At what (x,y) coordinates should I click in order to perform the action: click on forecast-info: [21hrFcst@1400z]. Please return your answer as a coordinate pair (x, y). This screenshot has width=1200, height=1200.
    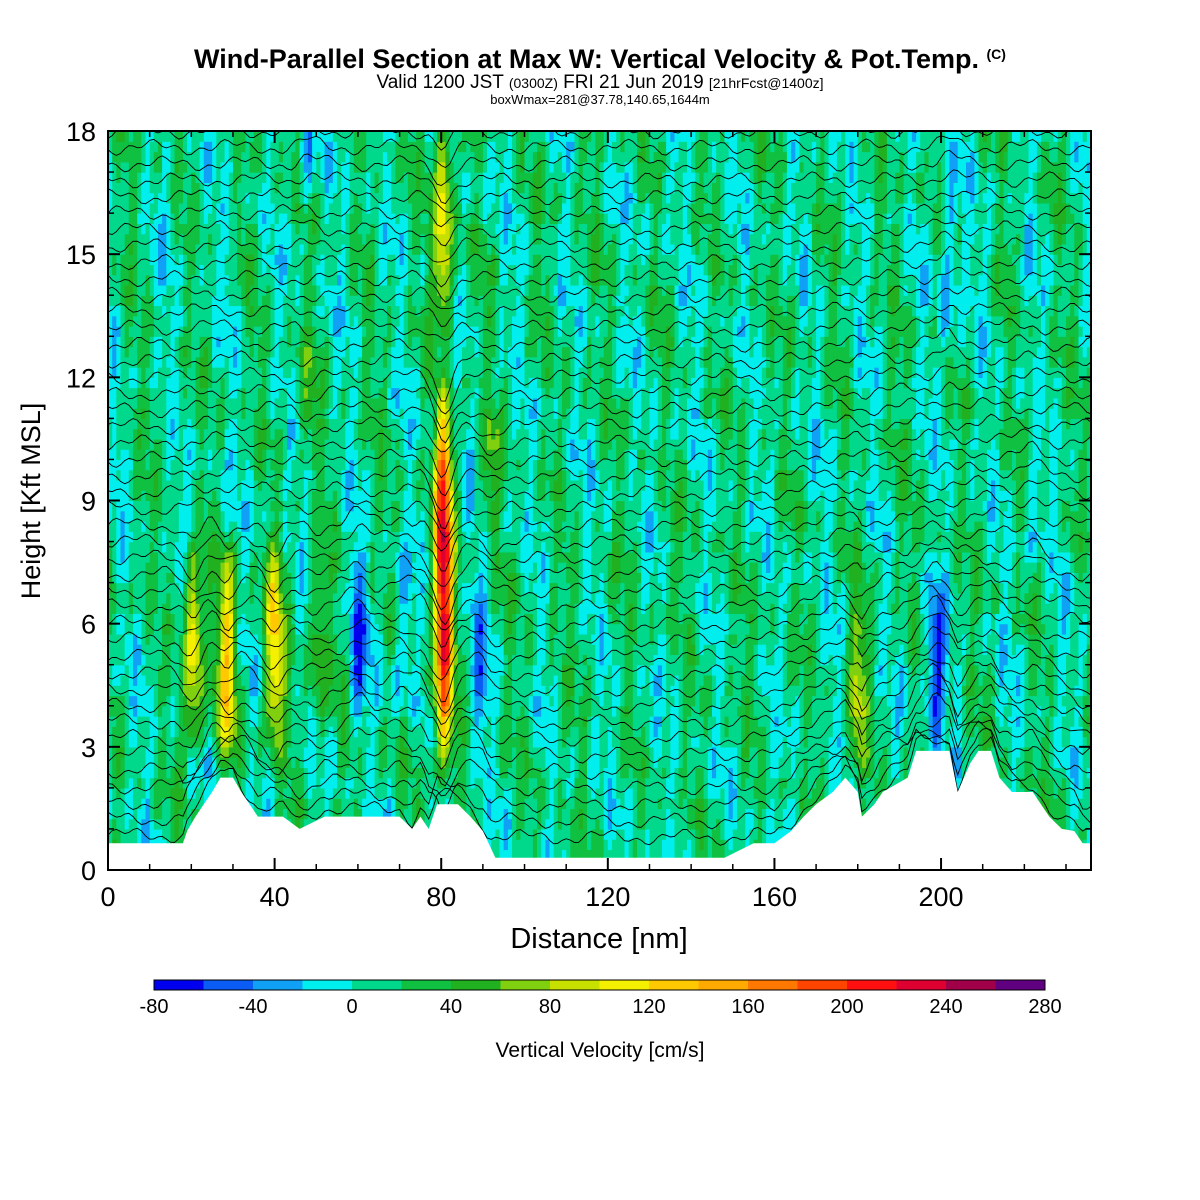
    Looking at the image, I should click on (766, 83).